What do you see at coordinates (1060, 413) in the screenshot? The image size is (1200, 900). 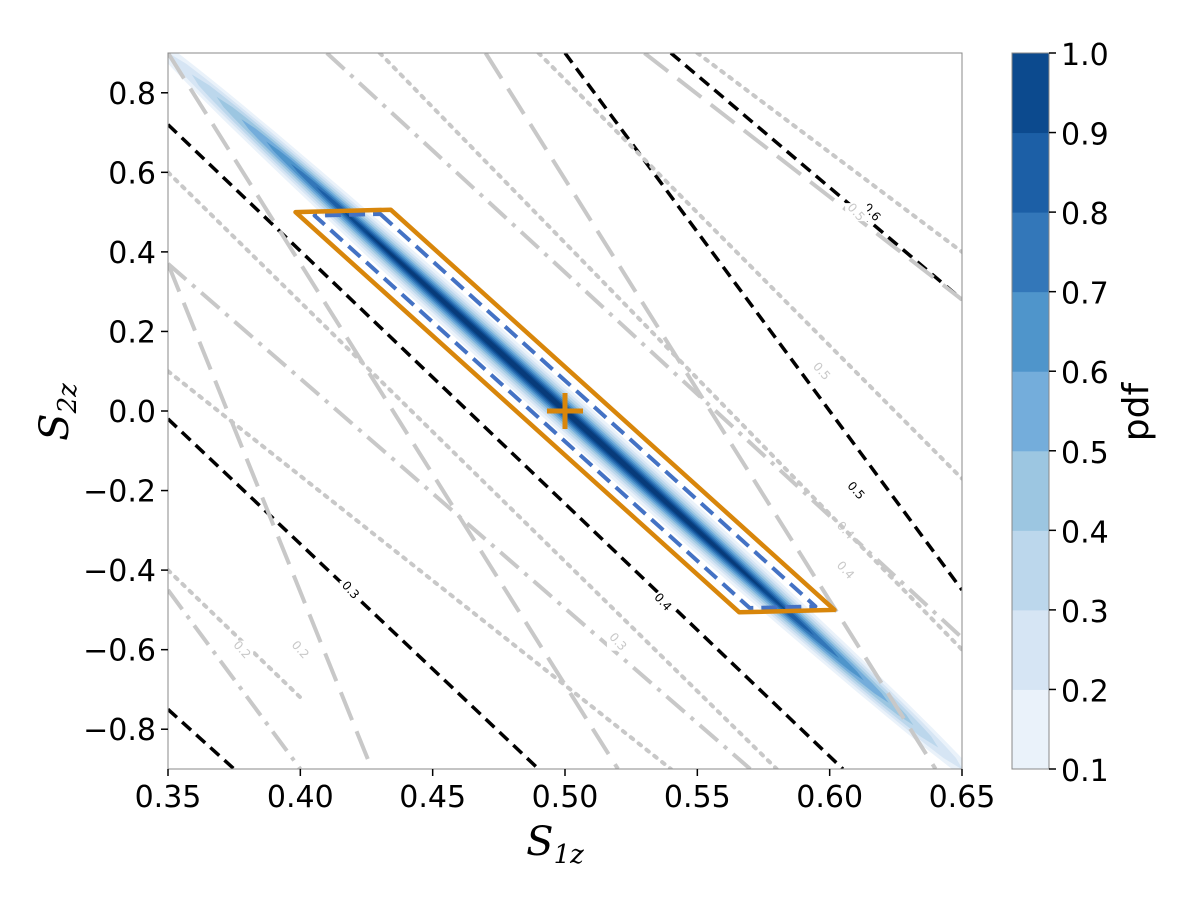 I see `colorbar: 0.1 0.2 0.3 0.4 0.5 0.6 0.7 0.8 0.9 1.0` at bounding box center [1060, 413].